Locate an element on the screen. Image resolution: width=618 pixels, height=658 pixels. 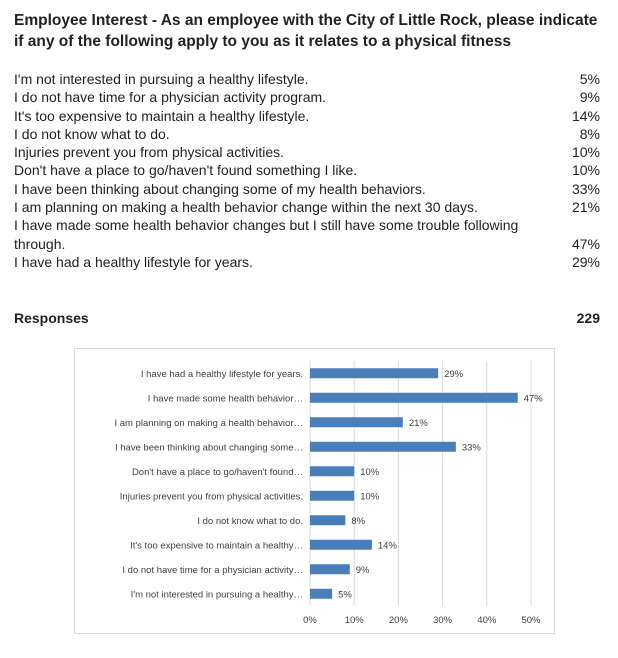
x-tick-label: 10% is located at coordinates (355, 620).